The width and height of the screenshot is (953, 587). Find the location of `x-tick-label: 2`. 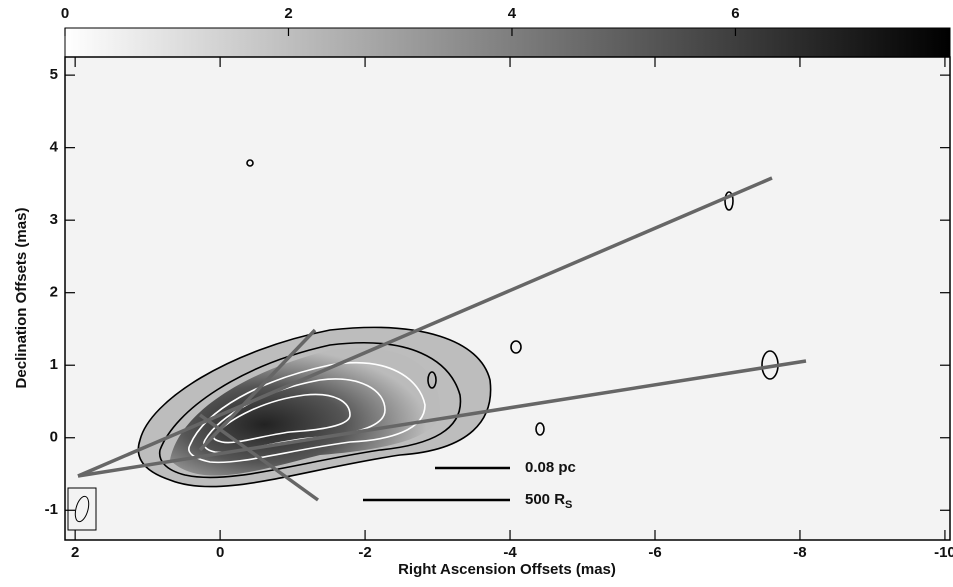

x-tick-label: 2 is located at coordinates (75, 552).